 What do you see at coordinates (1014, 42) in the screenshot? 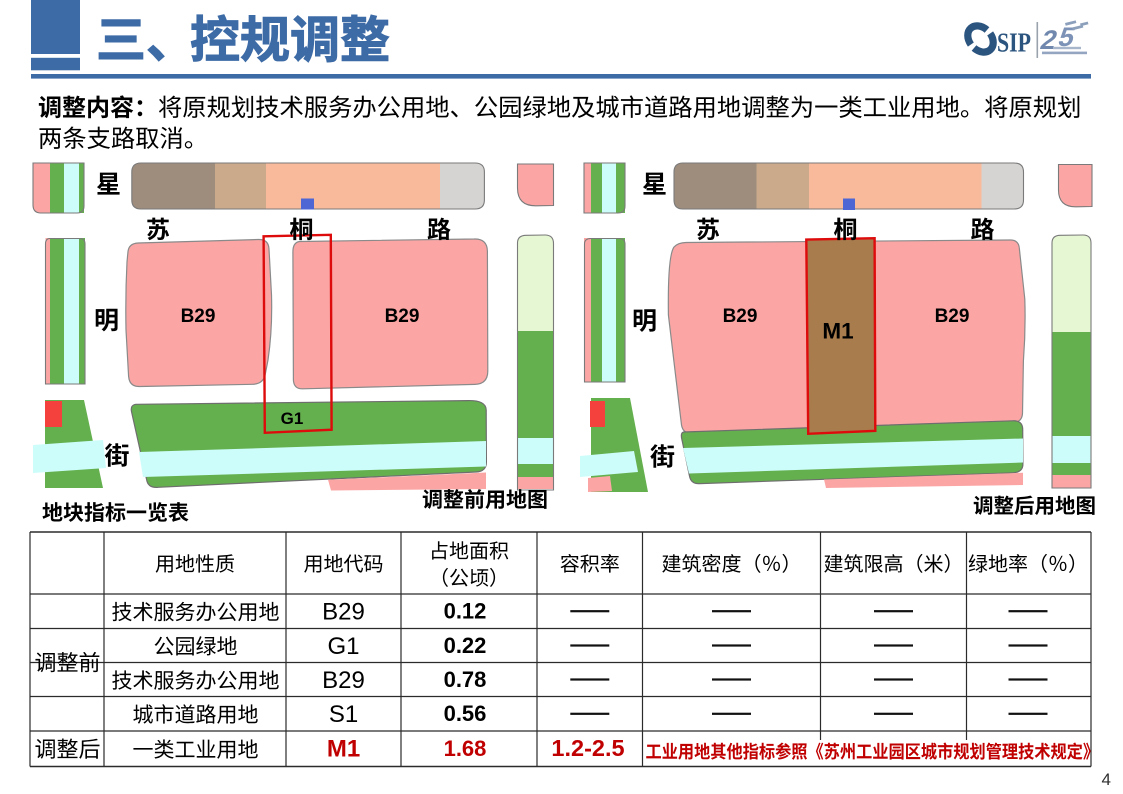
I see `svg-text: SIP` at bounding box center [1014, 42].